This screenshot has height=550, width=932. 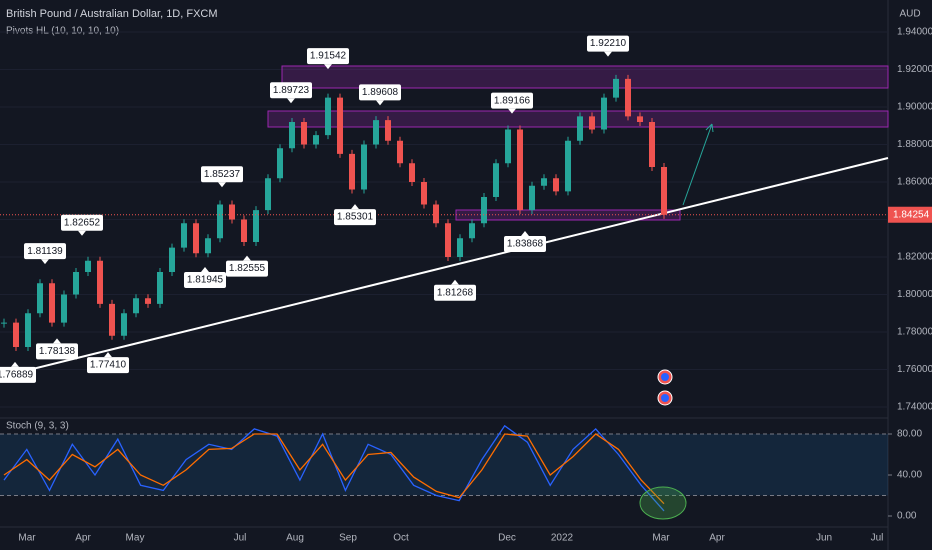 I want to click on pivot-label: 1.89723, so click(x=291, y=90).